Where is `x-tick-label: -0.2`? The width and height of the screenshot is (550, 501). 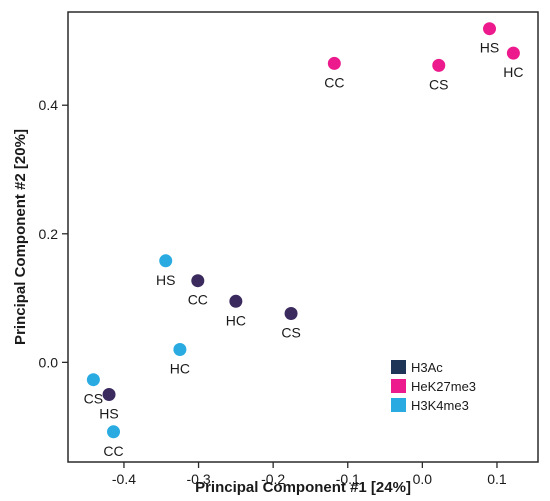
x-tick-label: -0.2 is located at coordinates (273, 479).